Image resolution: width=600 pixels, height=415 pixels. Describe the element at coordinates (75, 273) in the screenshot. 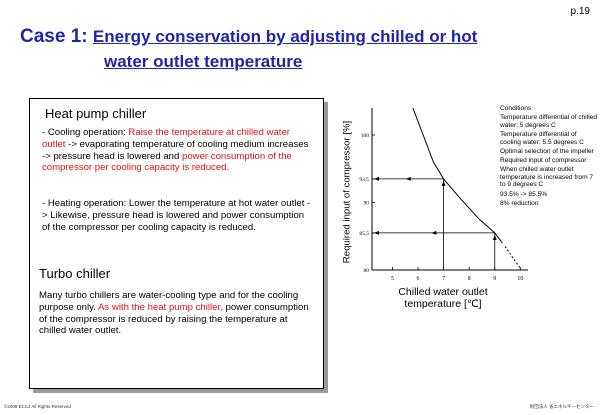

I see `turbo-heading: Turbo chiller` at that location.